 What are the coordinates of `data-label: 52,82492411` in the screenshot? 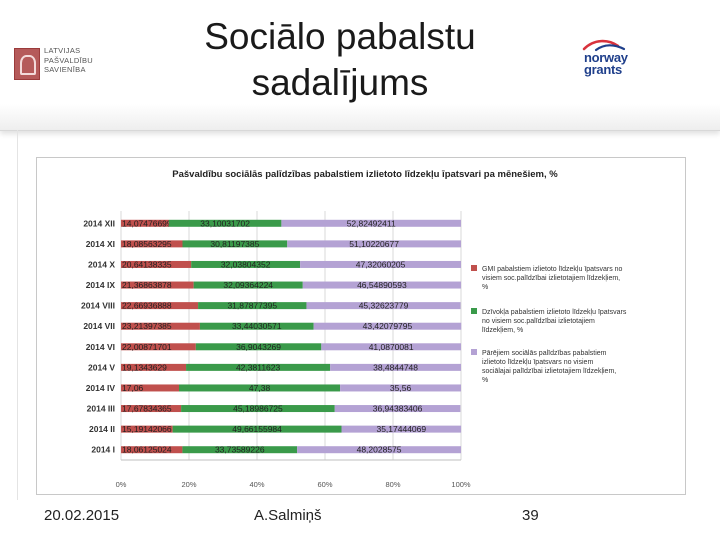 It's located at (371, 223).